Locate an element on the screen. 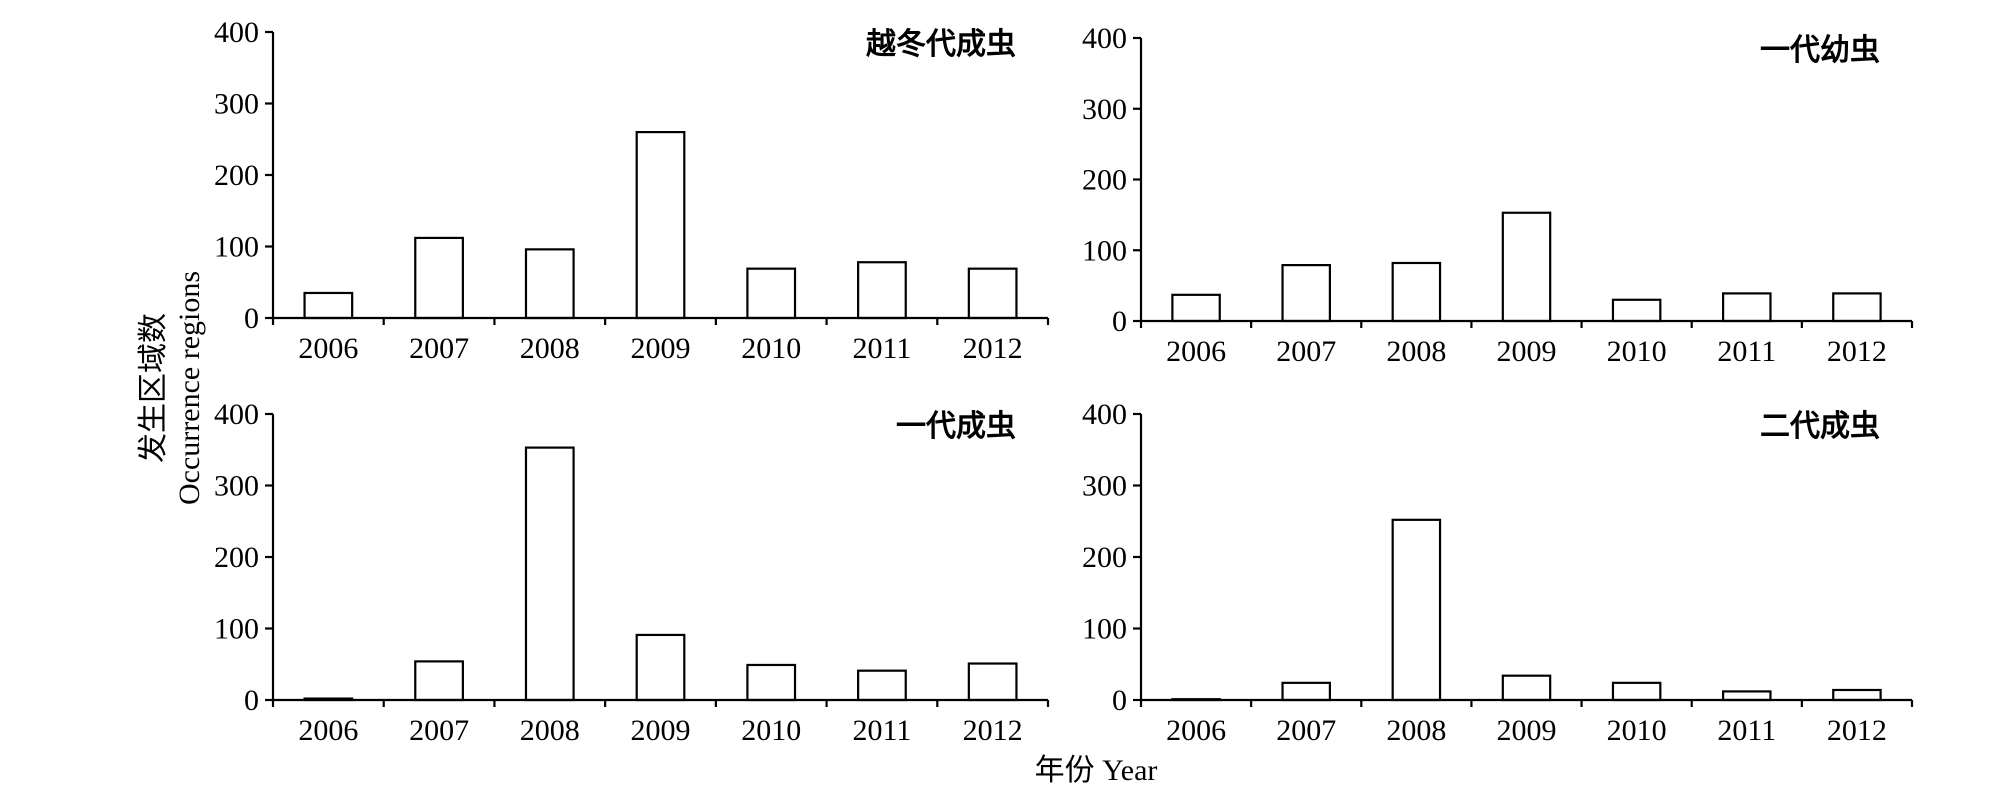 Image resolution: width=2008 pixels, height=792 pixels. panel-title: 越冬代成虫 is located at coordinates (941, 44).